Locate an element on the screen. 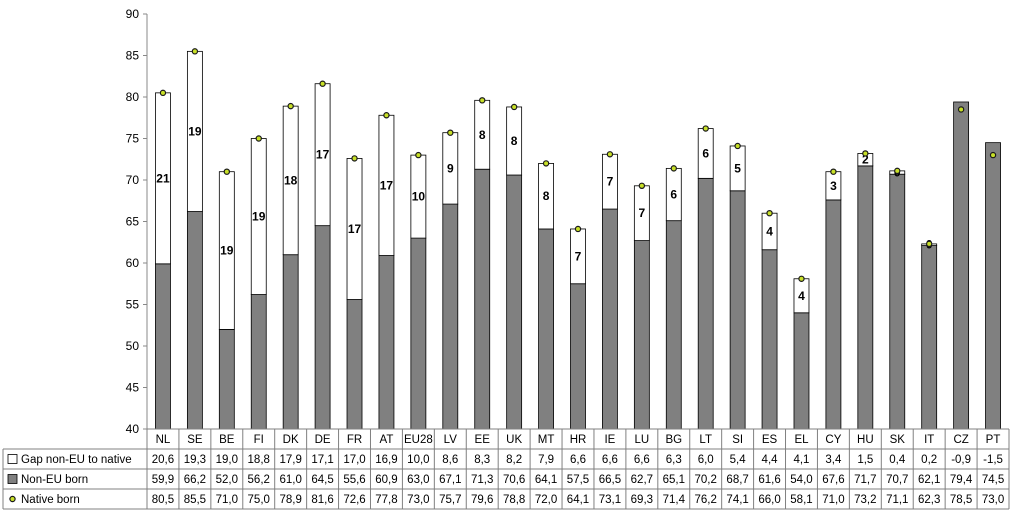 The image size is (1023, 514). table-cell: 67,6 is located at coordinates (833, 480).